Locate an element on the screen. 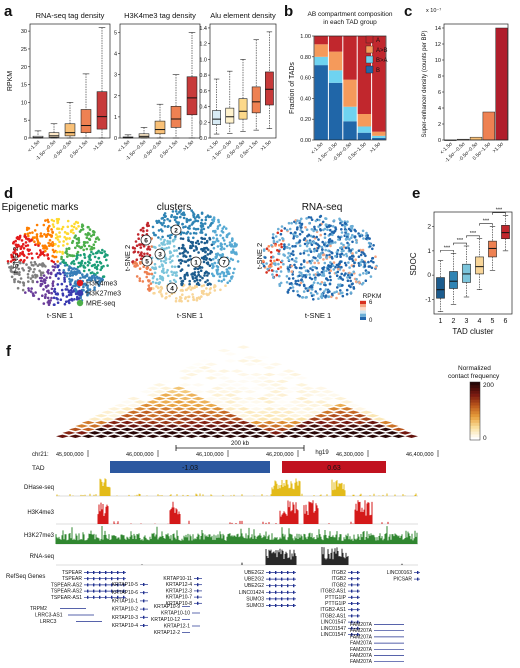  gene-name: SUMO3 is located at coordinates (255, 599).